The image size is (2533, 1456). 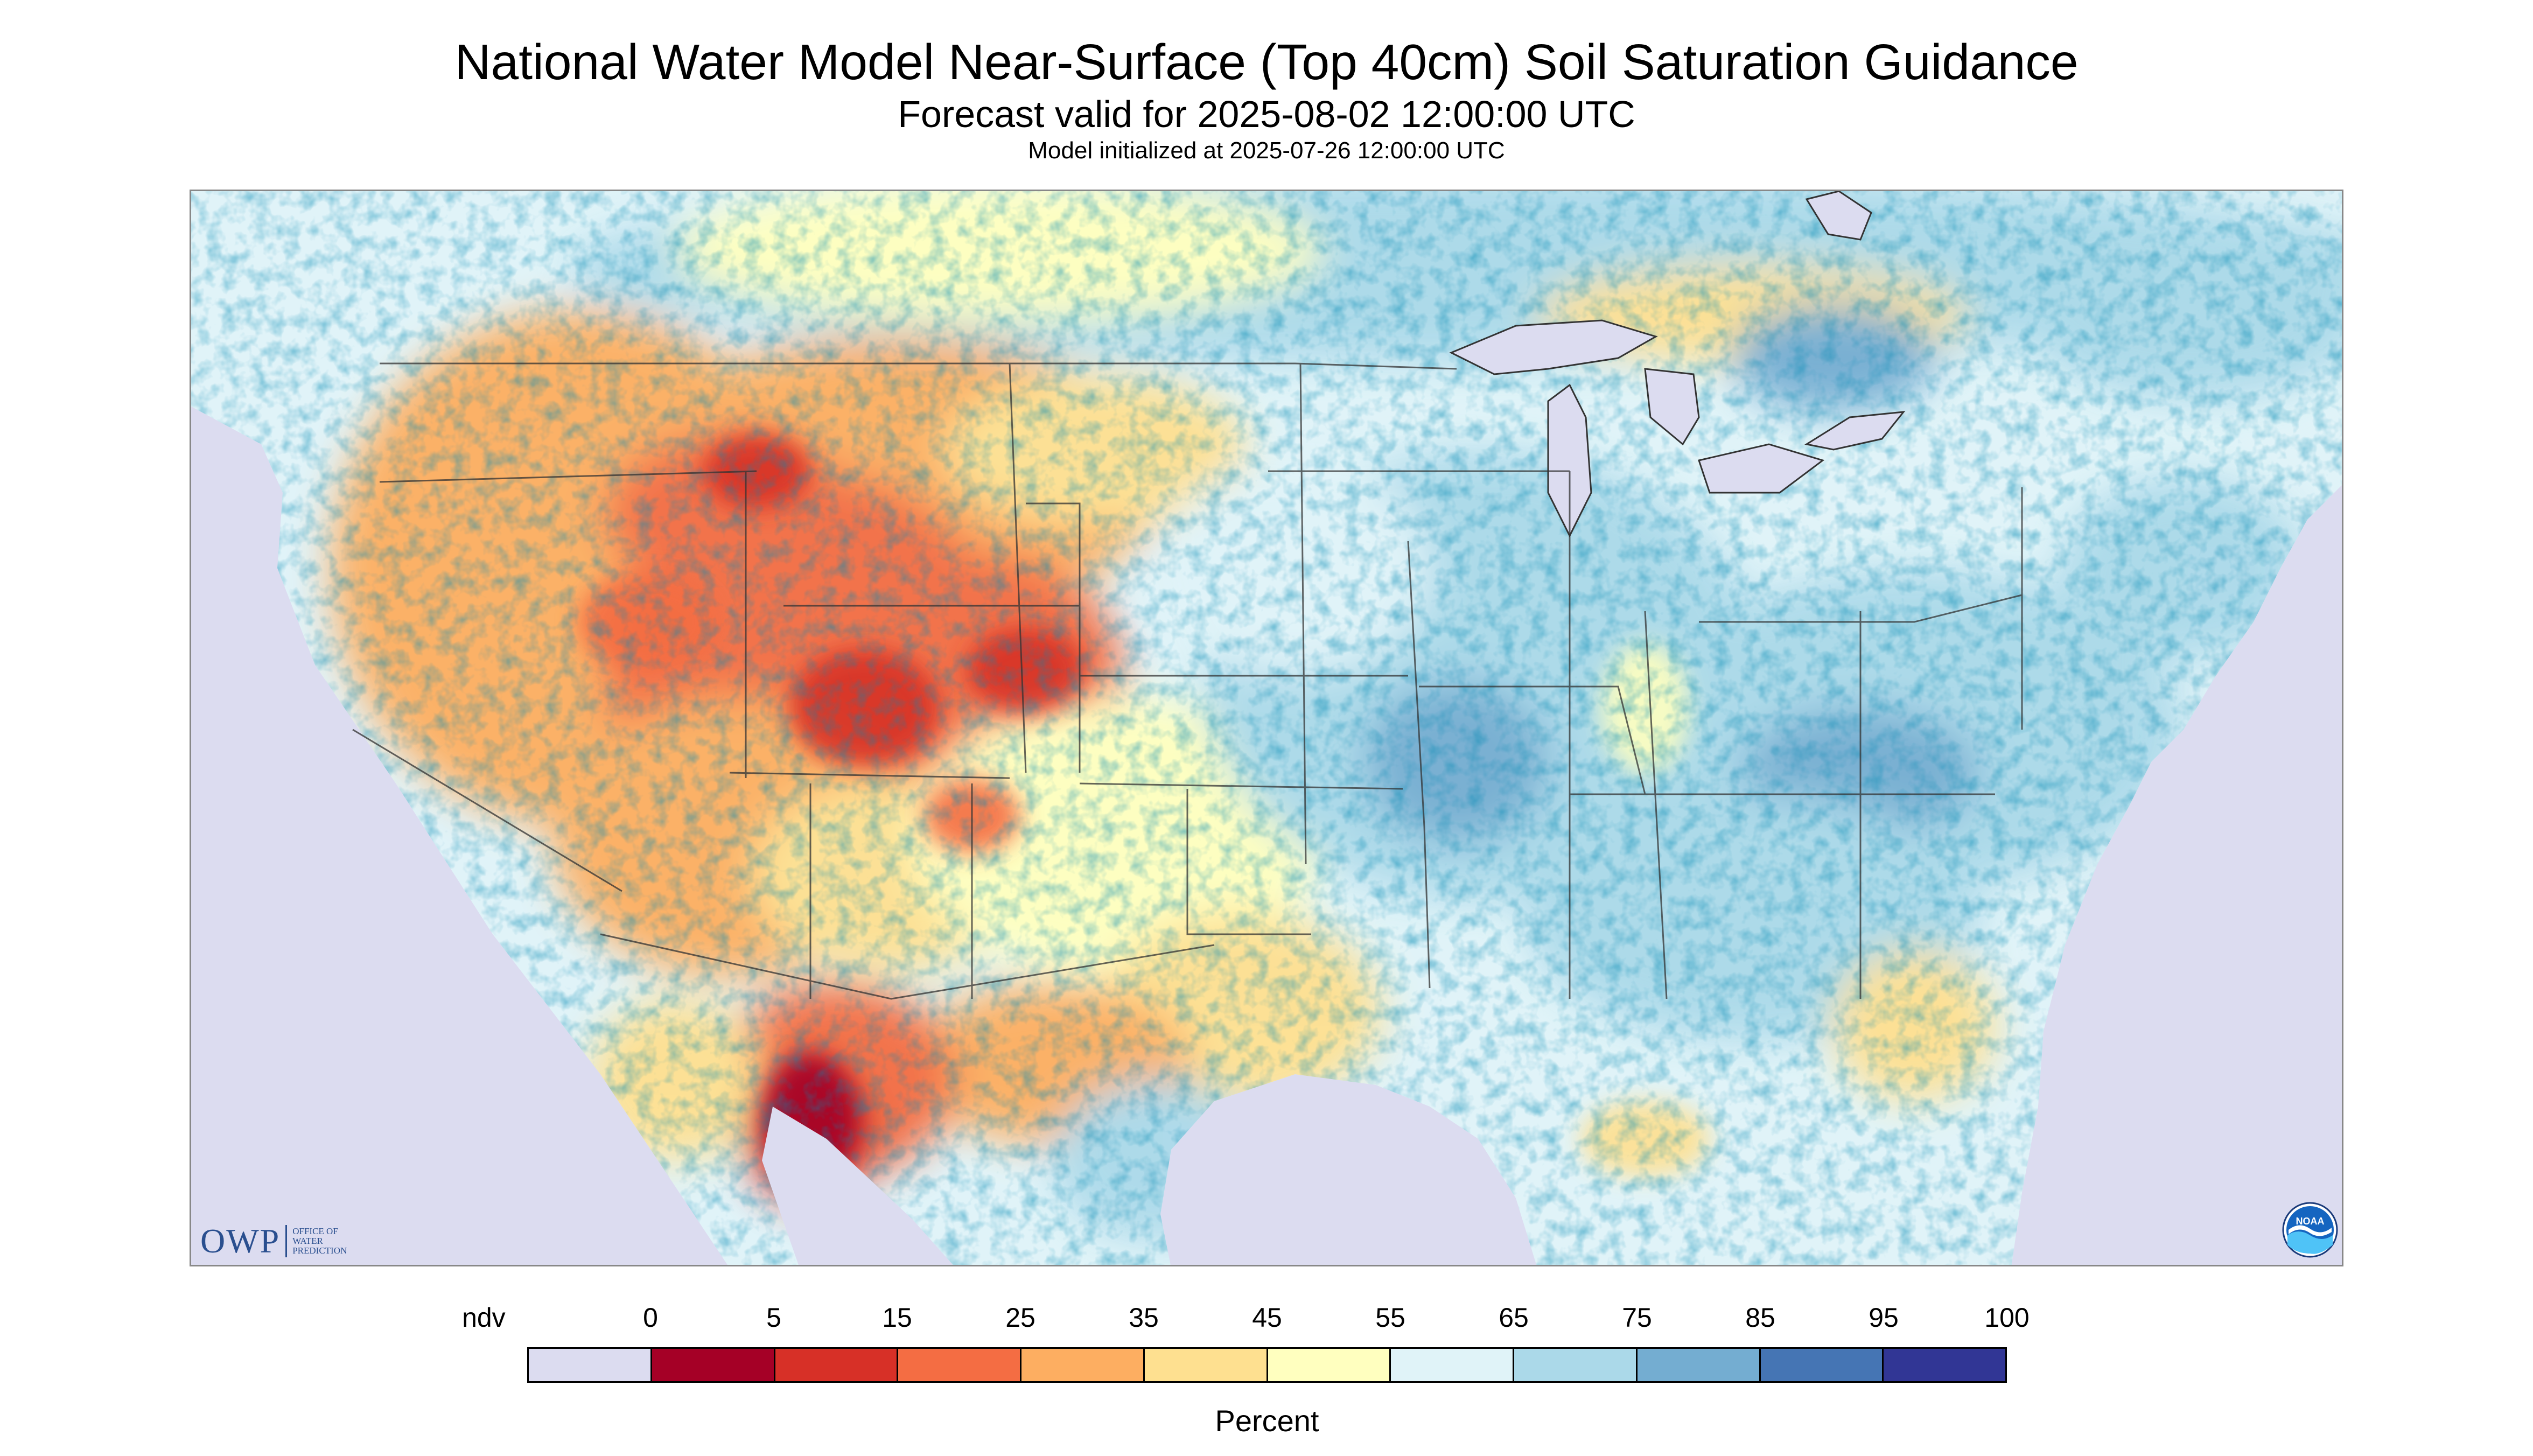 I want to click on legend-tick-label: 35, so click(x=1144, y=1318).